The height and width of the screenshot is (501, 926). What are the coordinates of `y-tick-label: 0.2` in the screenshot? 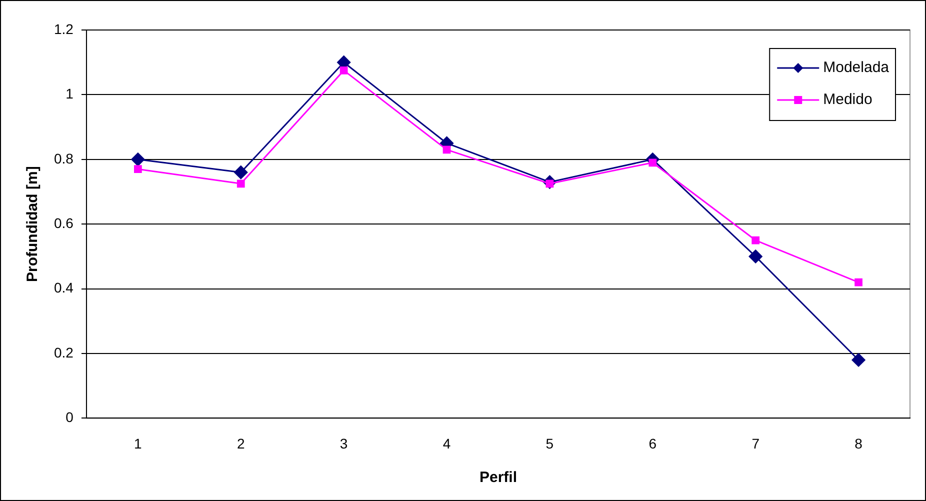 It's located at (64, 352).